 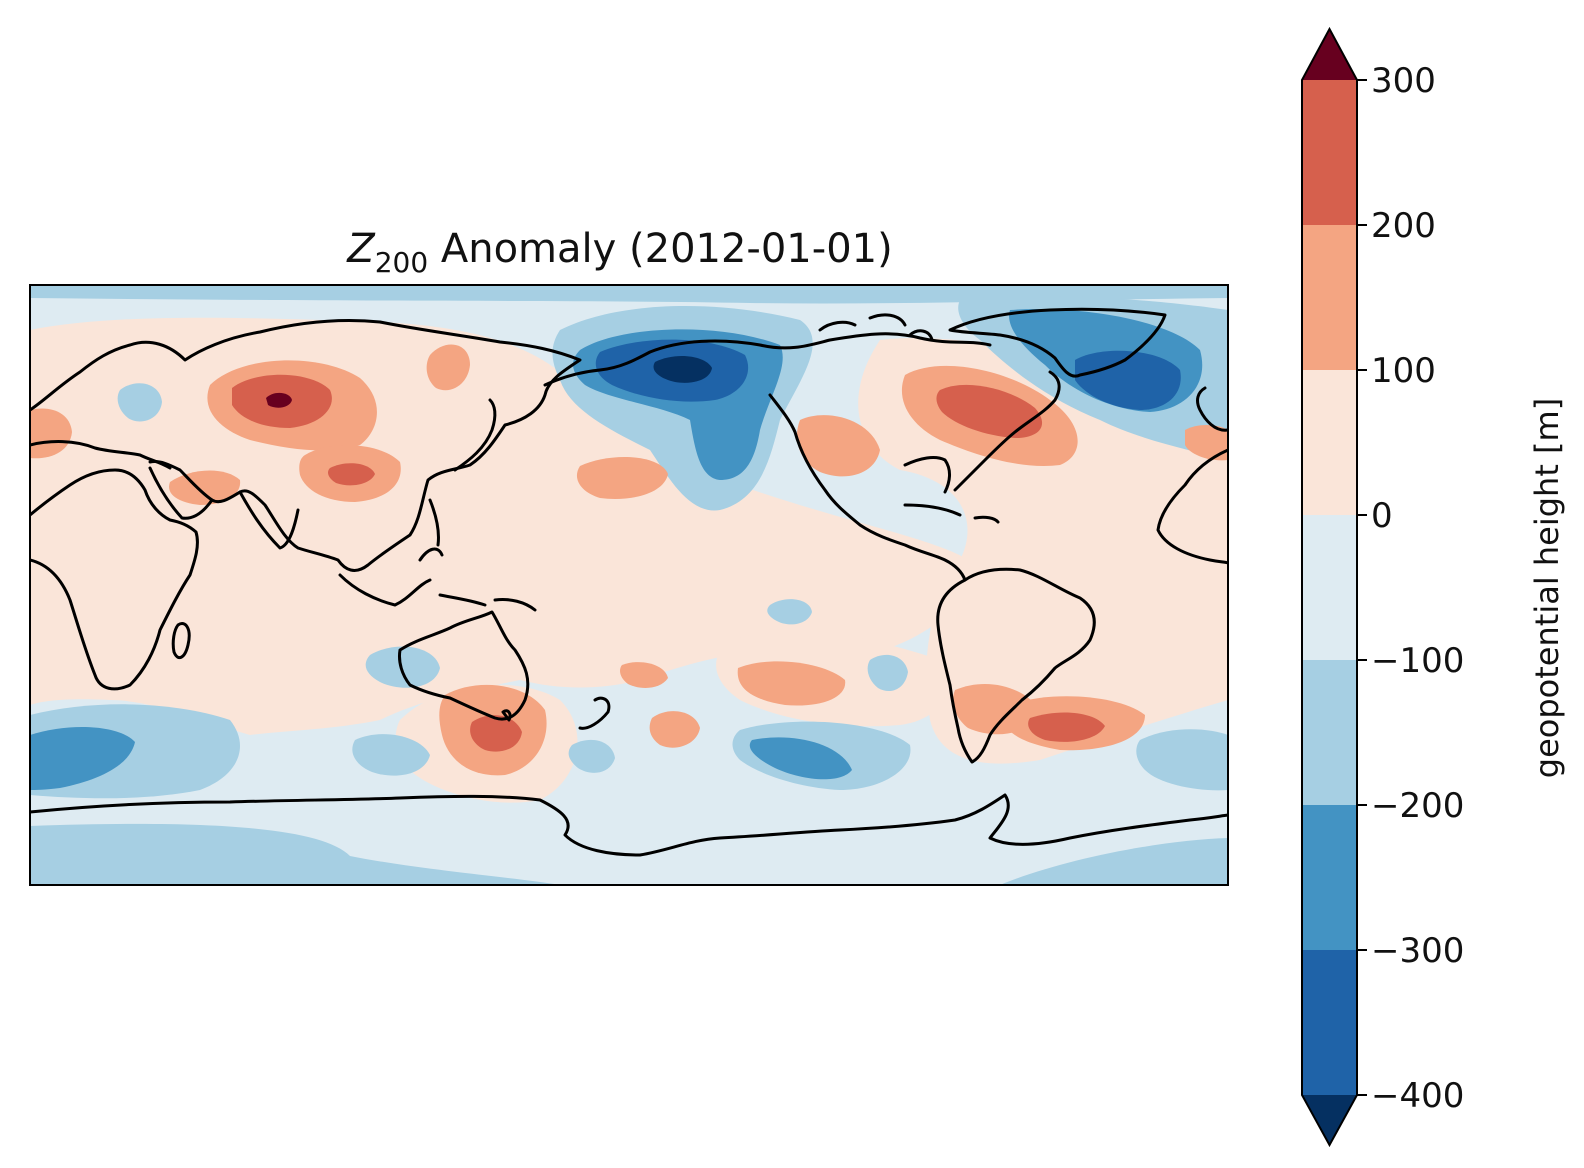 What do you see at coordinates (464, 665) in the screenshot?
I see `coastline-australia` at bounding box center [464, 665].